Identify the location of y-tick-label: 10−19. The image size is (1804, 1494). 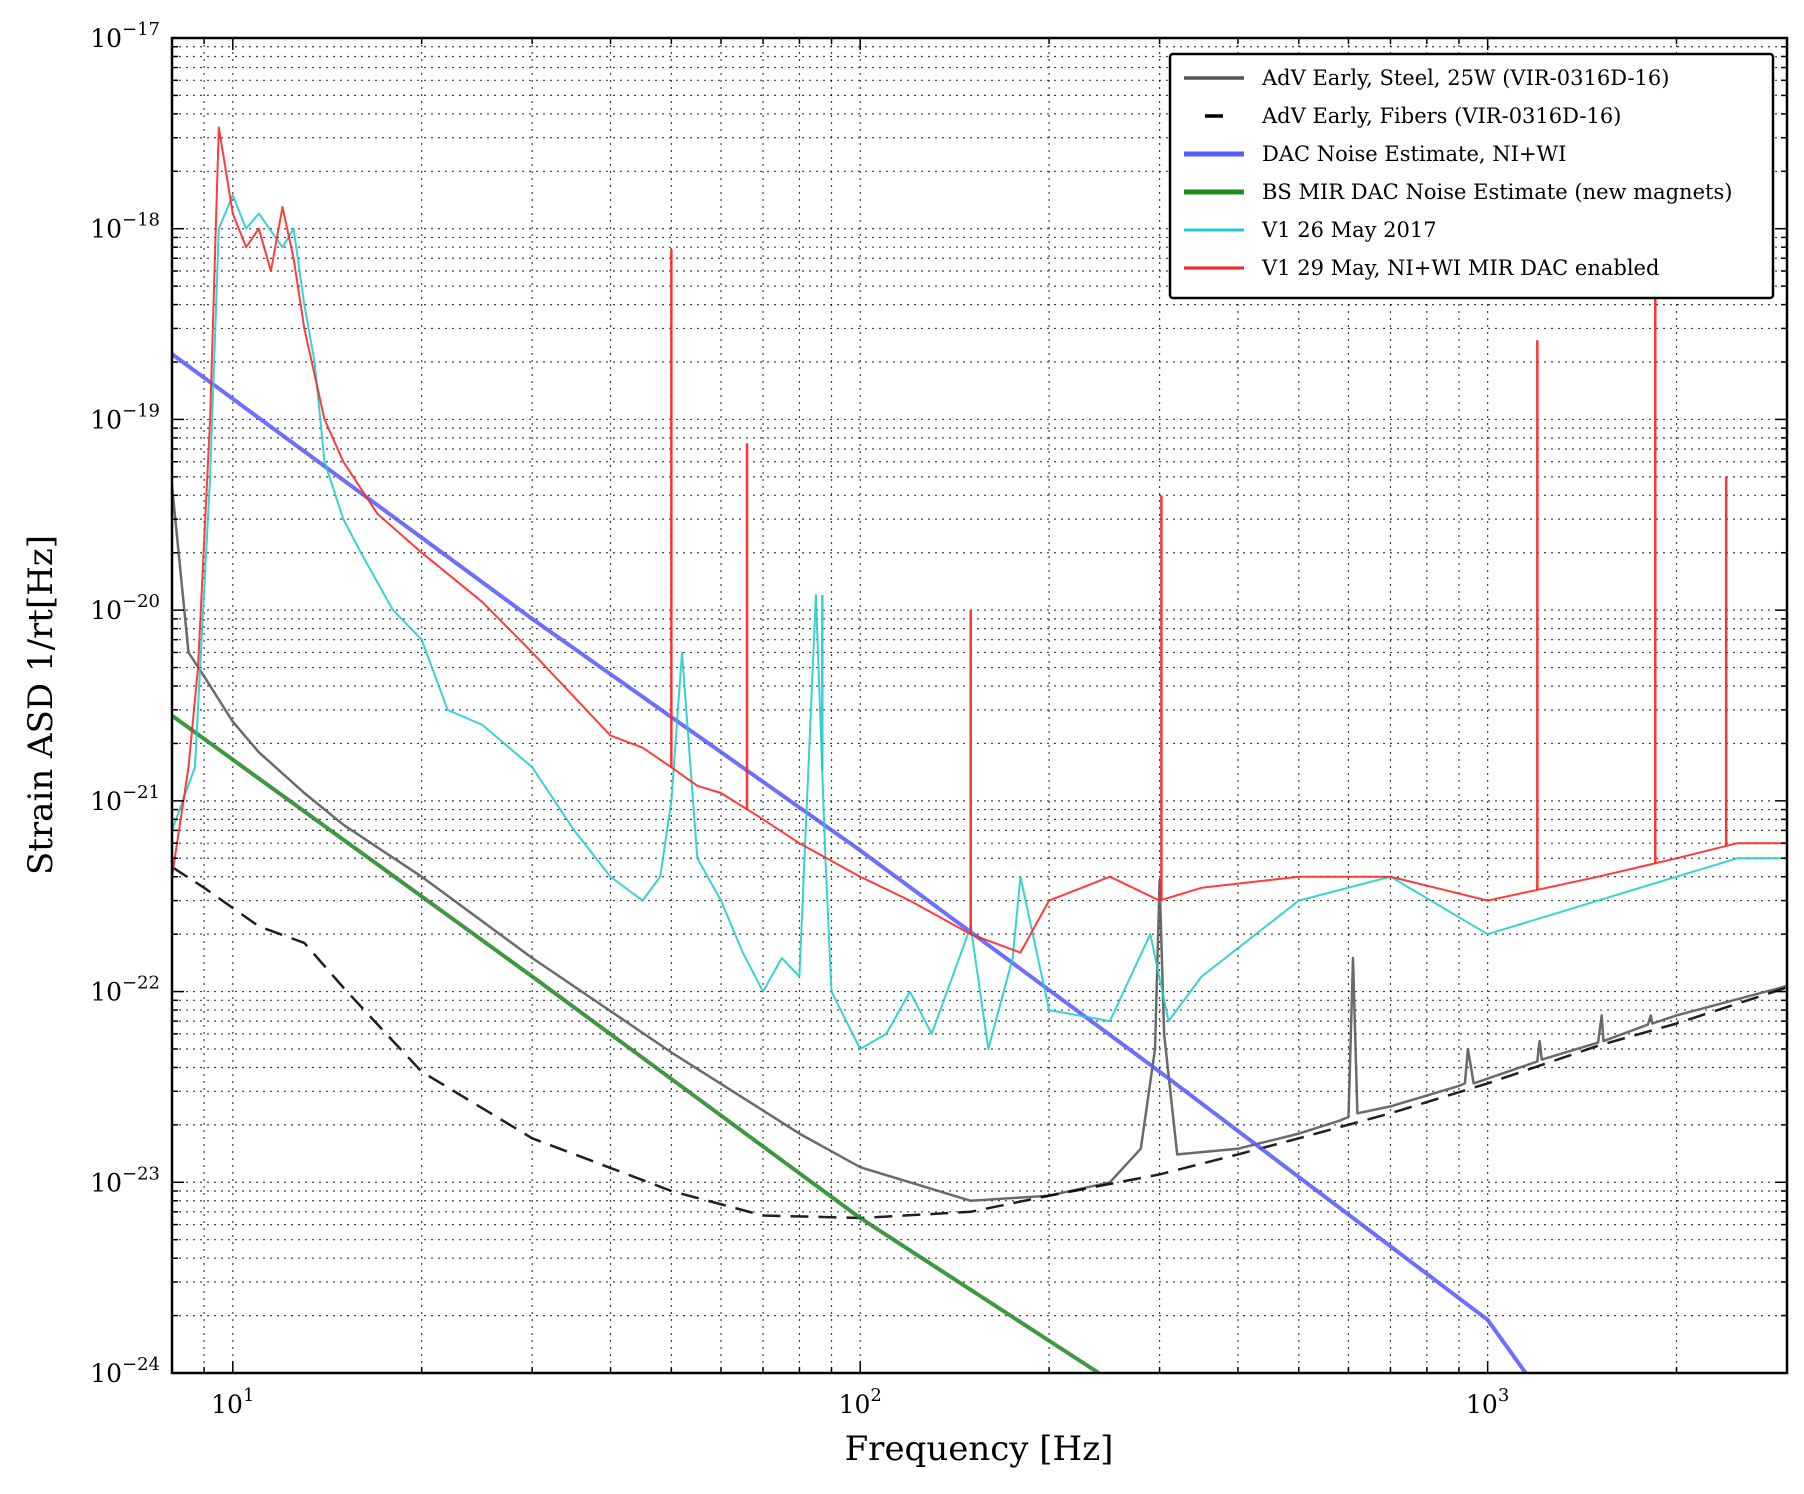
(125, 417).